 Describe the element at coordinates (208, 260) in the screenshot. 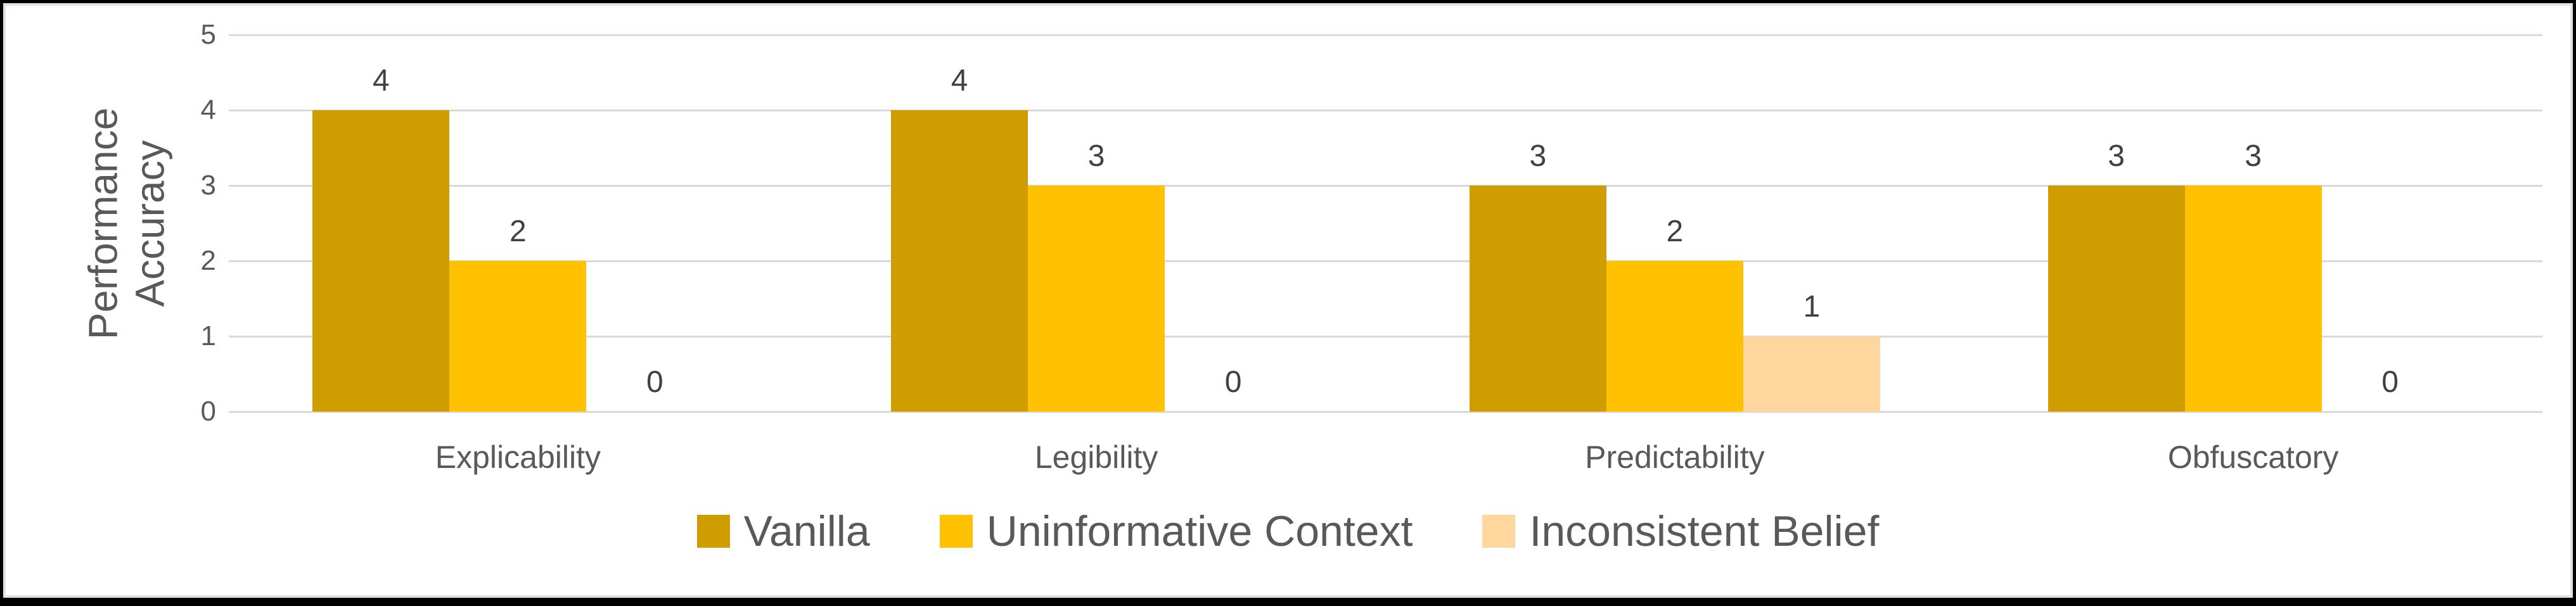

I see `y-tick-label: 2` at that location.